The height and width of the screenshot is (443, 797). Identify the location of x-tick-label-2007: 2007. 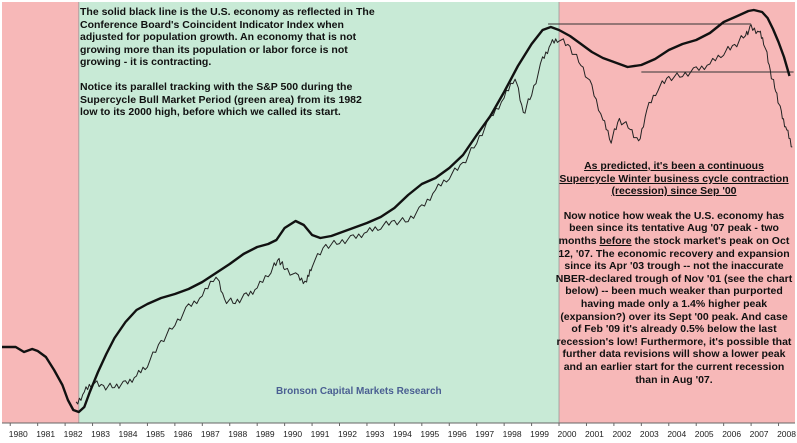
(759, 434).